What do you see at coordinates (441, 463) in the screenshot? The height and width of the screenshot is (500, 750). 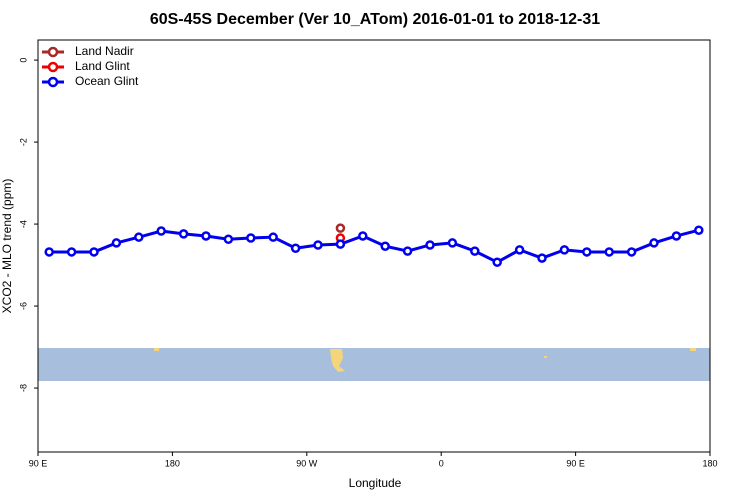 I see `x-tick-label: 0` at bounding box center [441, 463].